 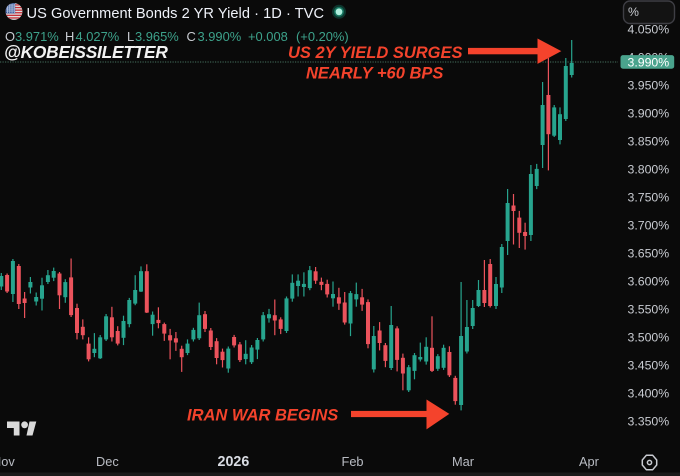 What do you see at coordinates (589, 461) in the screenshot?
I see `svg-text: Apr` at bounding box center [589, 461].